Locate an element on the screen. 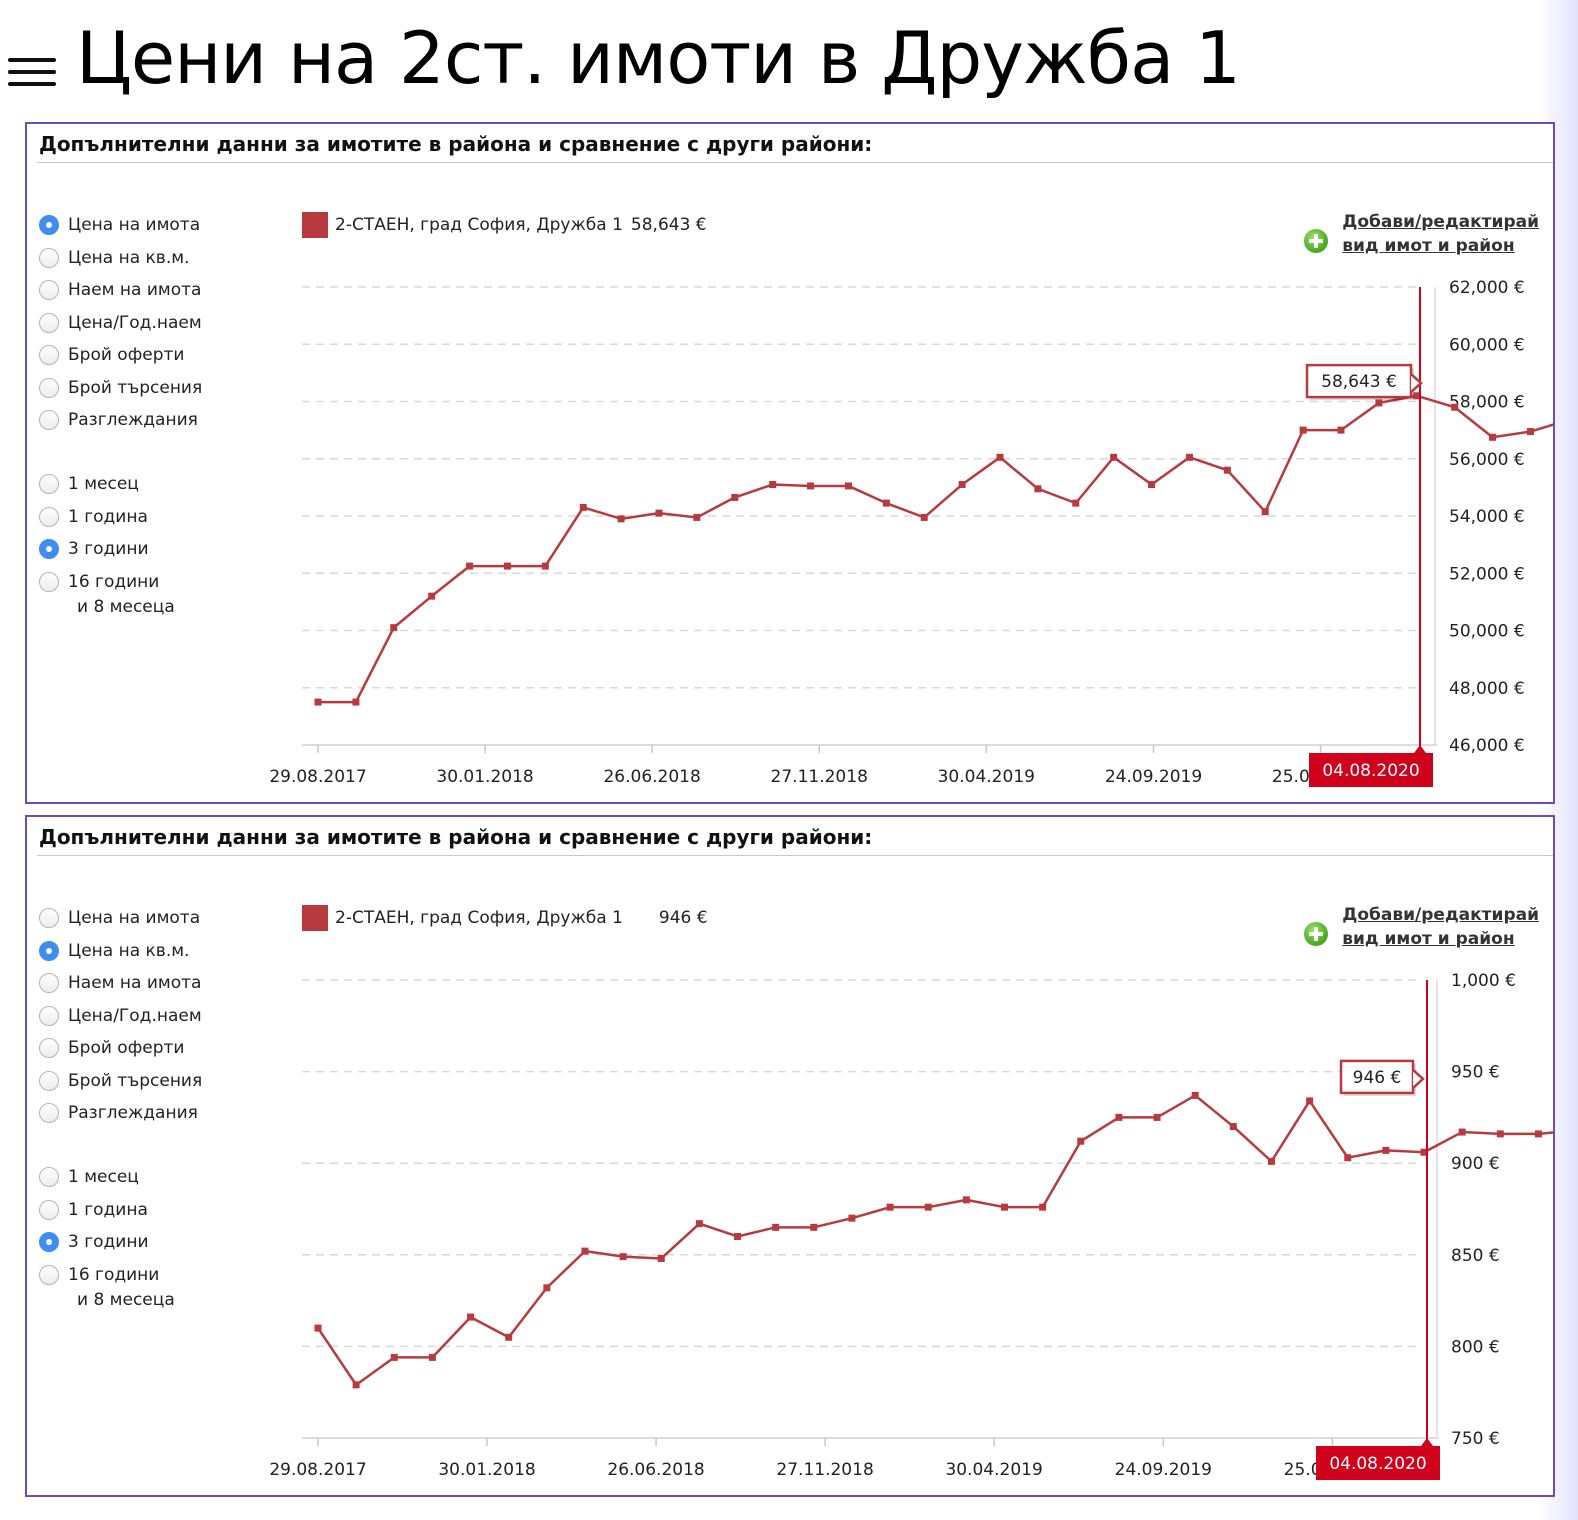 The image size is (1578, 1520). chart-legend: 2-СТАЕН, град София, Дружба 1 946 € is located at coordinates (505, 918).